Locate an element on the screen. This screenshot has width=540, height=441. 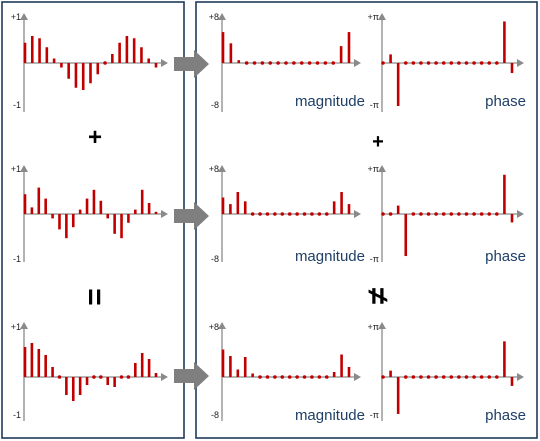
y-tick-bottom-label: -π is located at coordinates (374, 105).